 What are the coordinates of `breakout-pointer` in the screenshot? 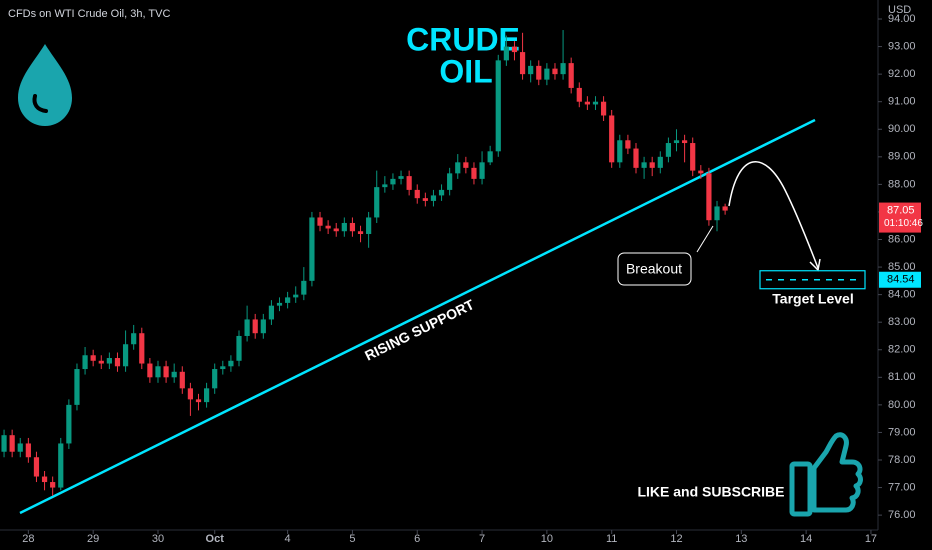 It's located at (705, 239).